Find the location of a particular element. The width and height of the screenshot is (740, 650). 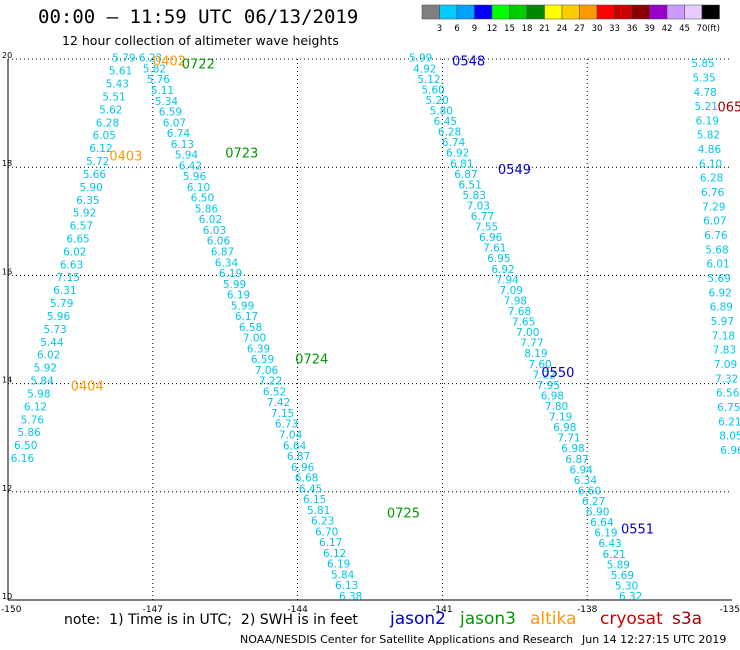

wave-height-value: 6.10 is located at coordinates (198, 188).